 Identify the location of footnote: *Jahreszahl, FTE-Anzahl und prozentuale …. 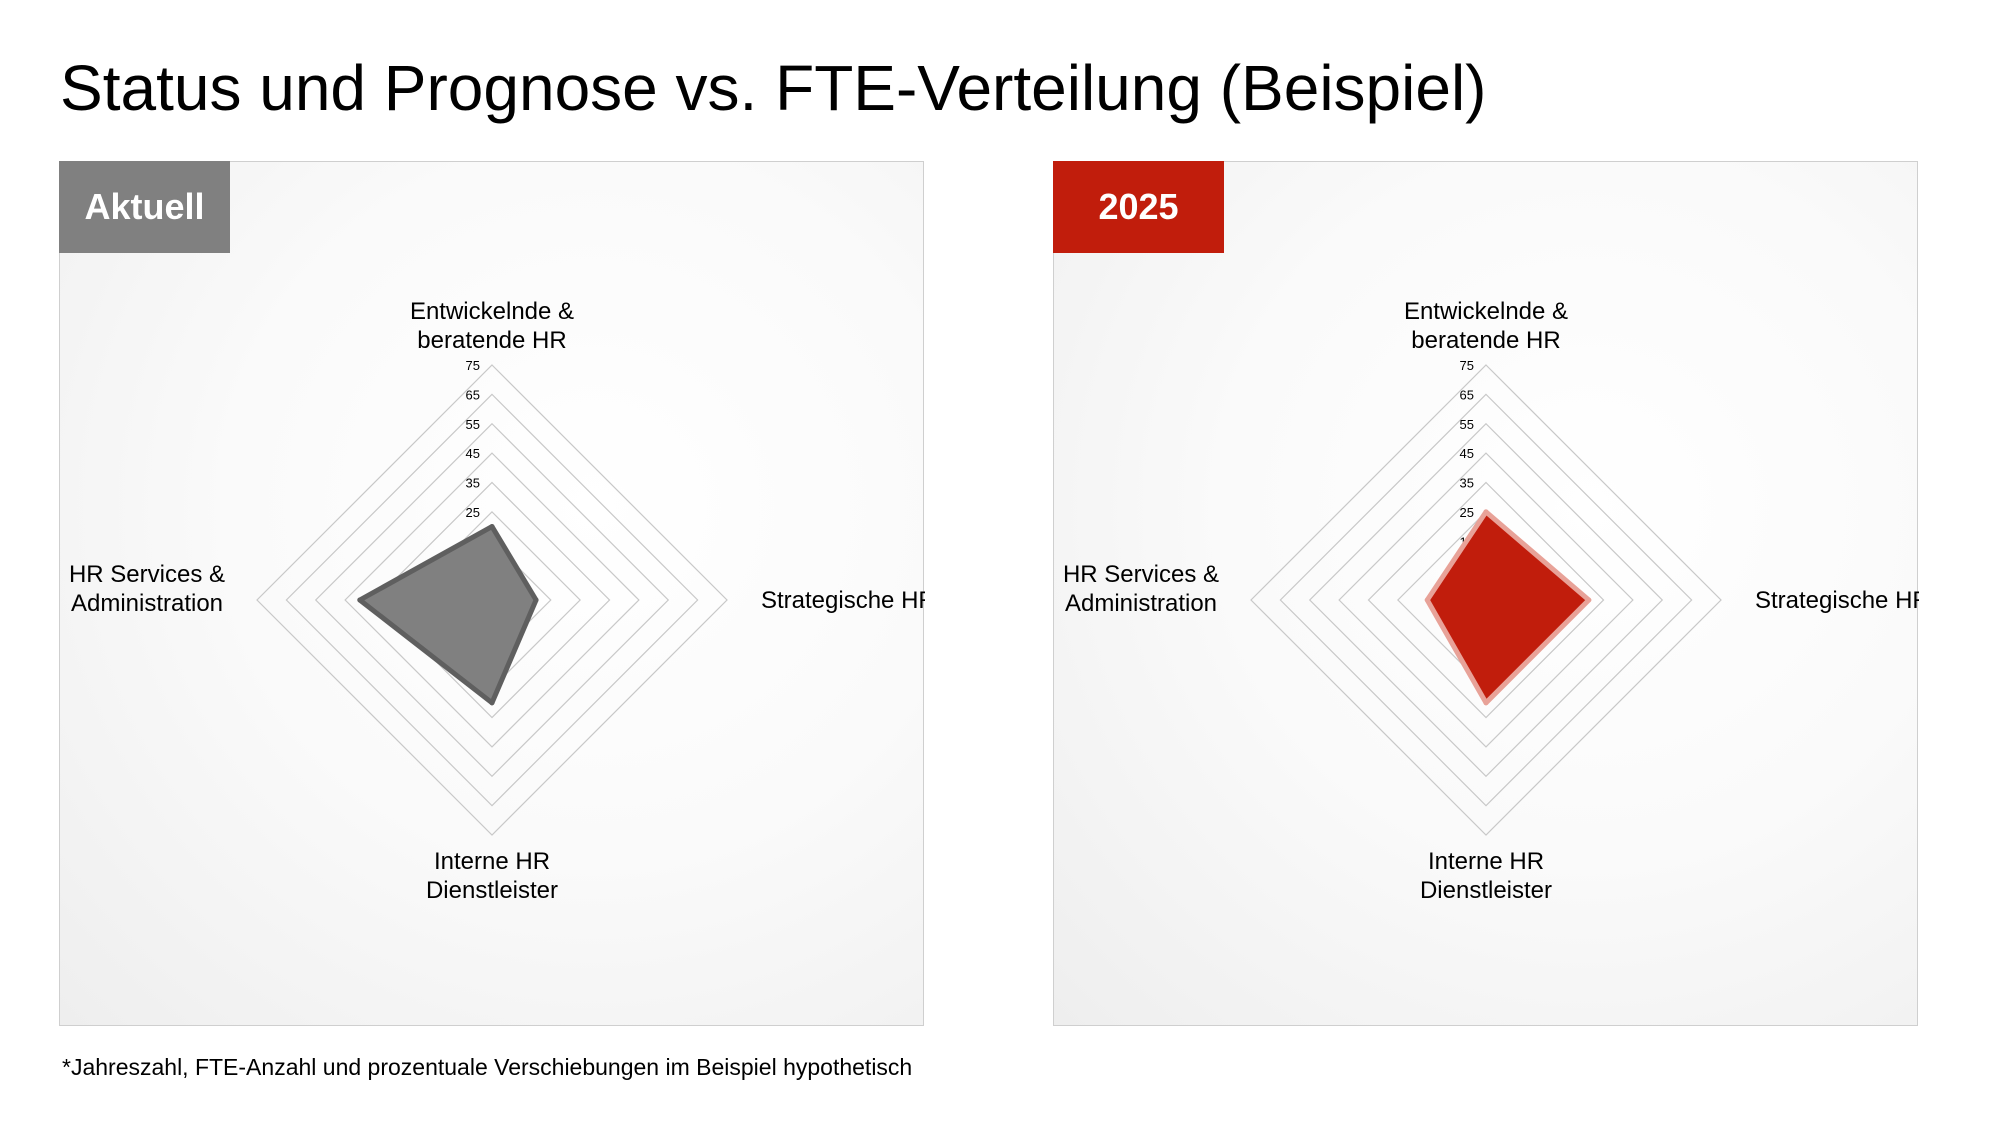
(487, 1067).